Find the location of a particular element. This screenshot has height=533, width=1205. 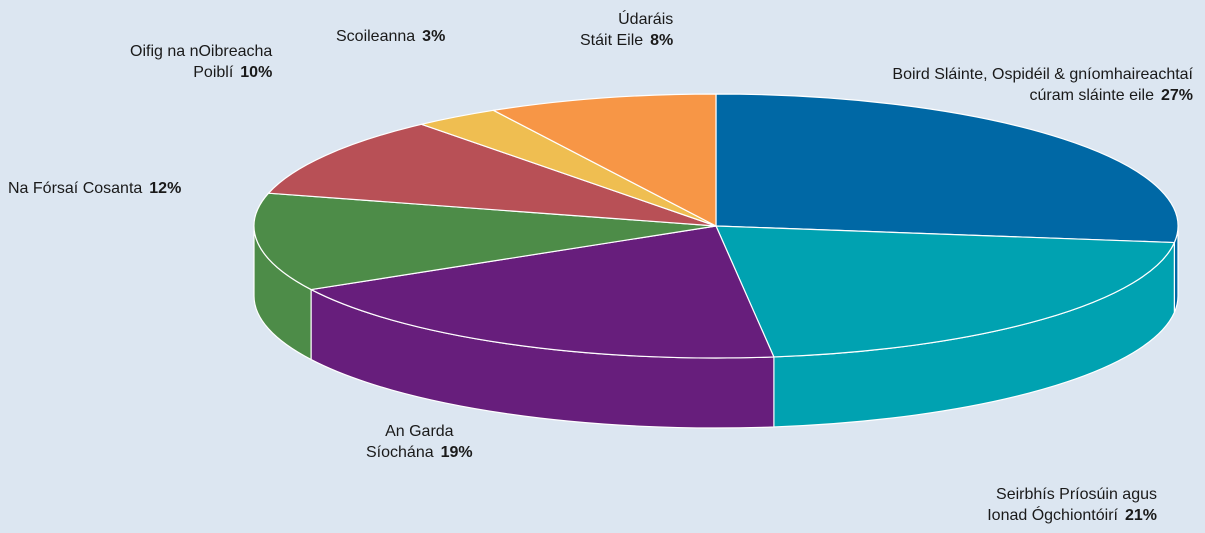

label-an-garda-line2: Síochána is located at coordinates (400, 452).